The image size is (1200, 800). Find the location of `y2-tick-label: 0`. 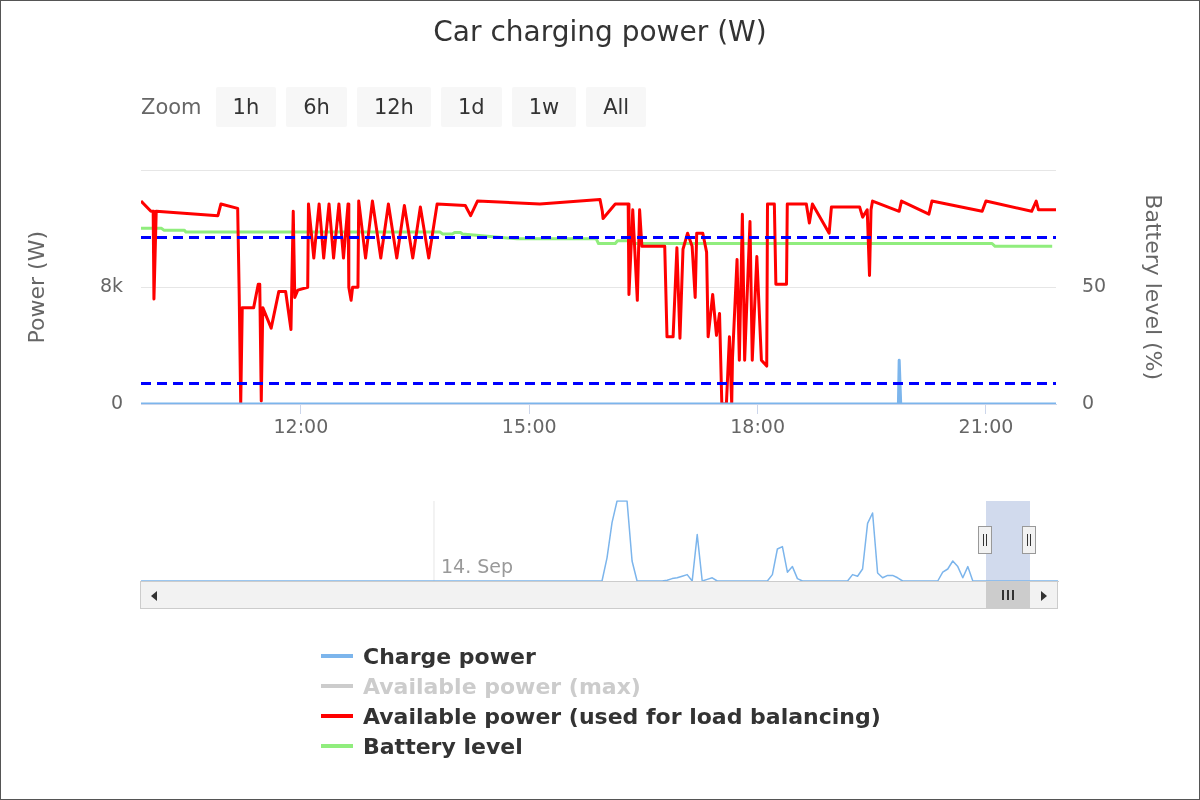

y2-tick-label: 0 is located at coordinates (1088, 401).